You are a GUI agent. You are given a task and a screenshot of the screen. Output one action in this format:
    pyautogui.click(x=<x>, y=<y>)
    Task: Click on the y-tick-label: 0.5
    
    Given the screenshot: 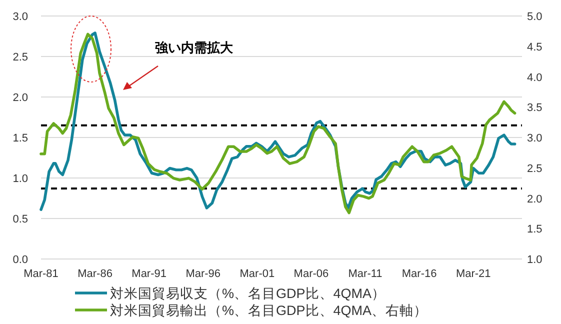 What is the action you would take?
    pyautogui.click(x=20, y=220)
    